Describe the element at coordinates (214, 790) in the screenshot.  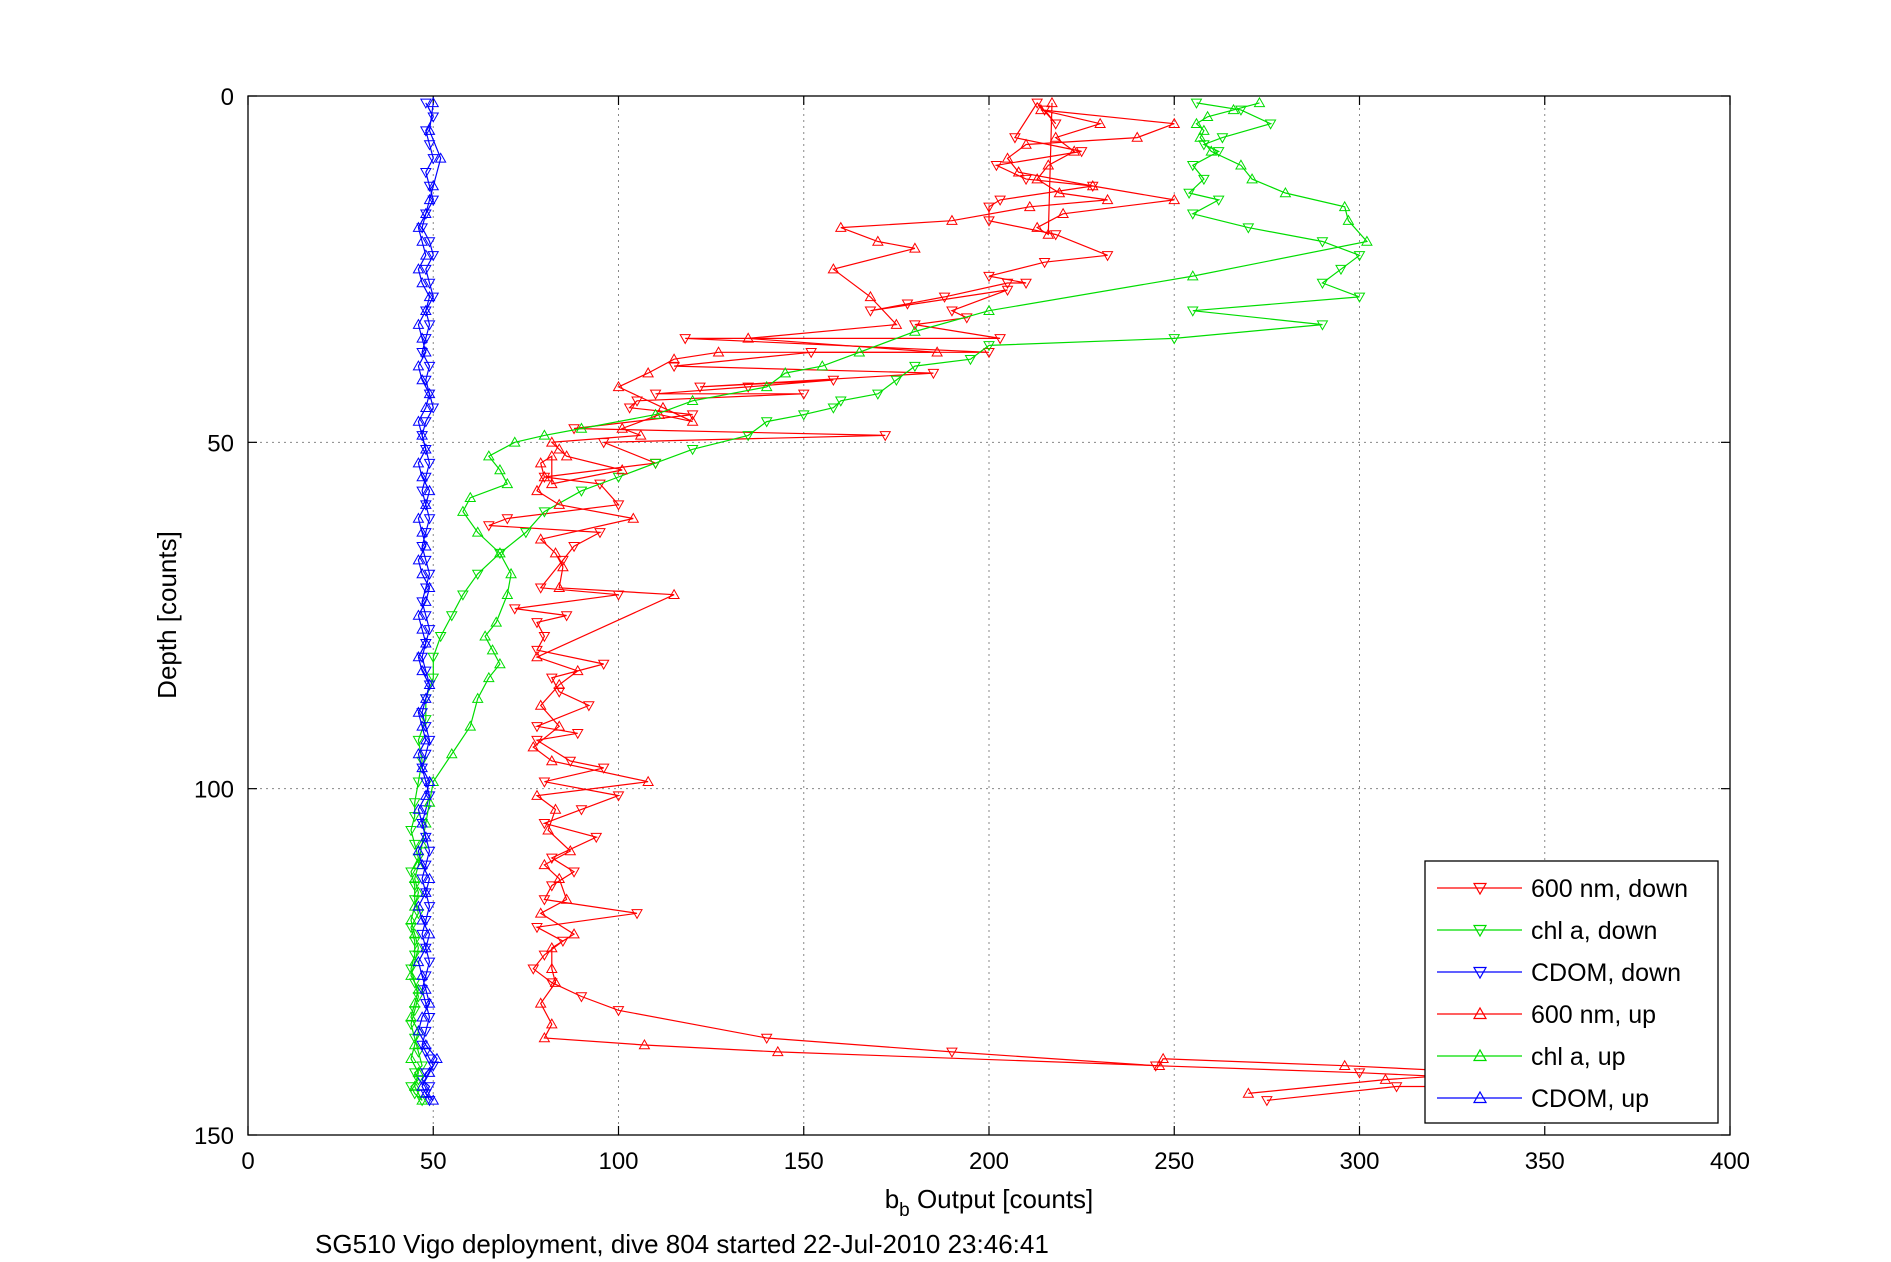
I see `y-tick-label: 100` at that location.